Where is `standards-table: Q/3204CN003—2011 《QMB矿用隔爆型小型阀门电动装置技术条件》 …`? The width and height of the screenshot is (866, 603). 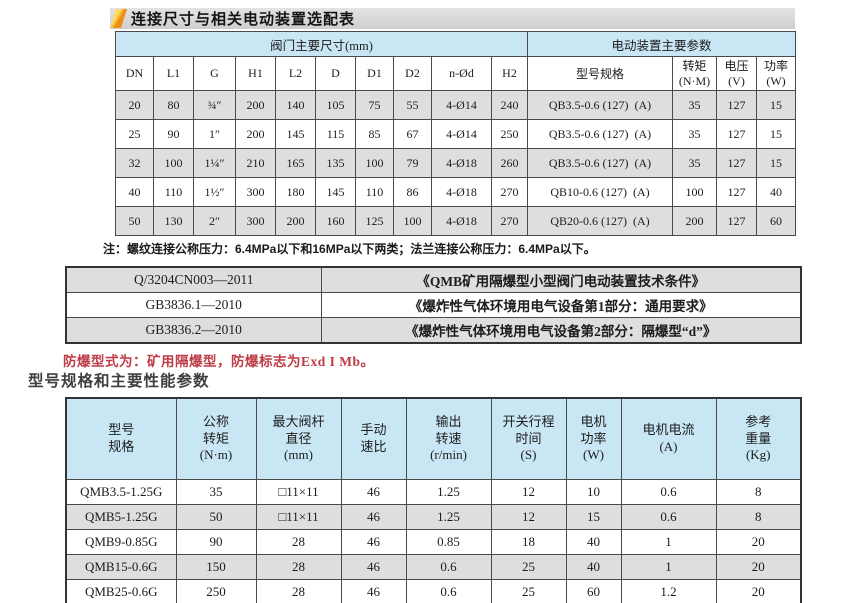 standards-table: Q/3204CN003—2011 《QMB矿用隔爆型小型阀门电动装置技术条件》 … is located at coordinates (433, 305).